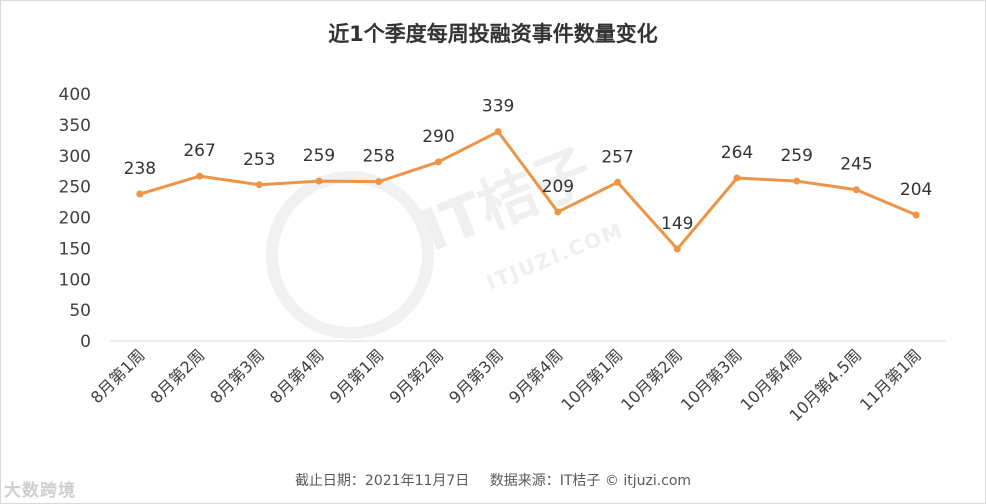 This screenshot has width=986, height=504. I want to click on data-label: 149, so click(677, 224).